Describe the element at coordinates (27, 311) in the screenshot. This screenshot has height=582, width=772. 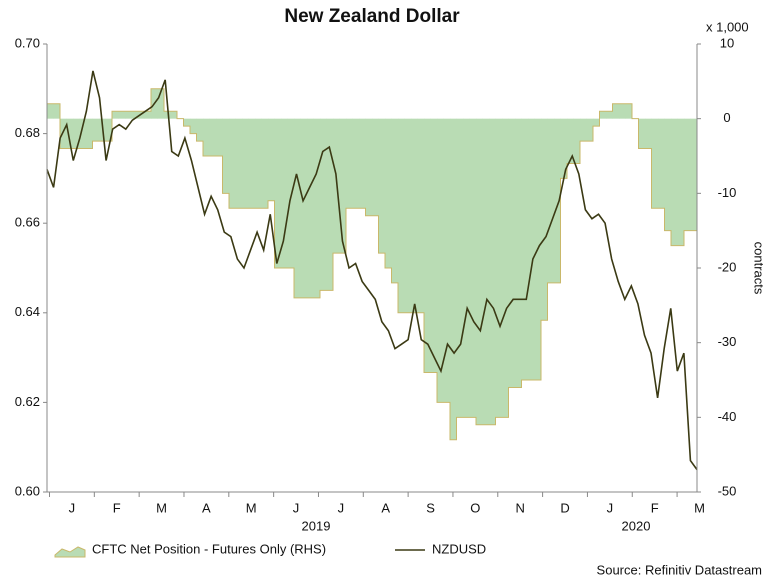
I see `y-tick-label: 0.64` at that location.